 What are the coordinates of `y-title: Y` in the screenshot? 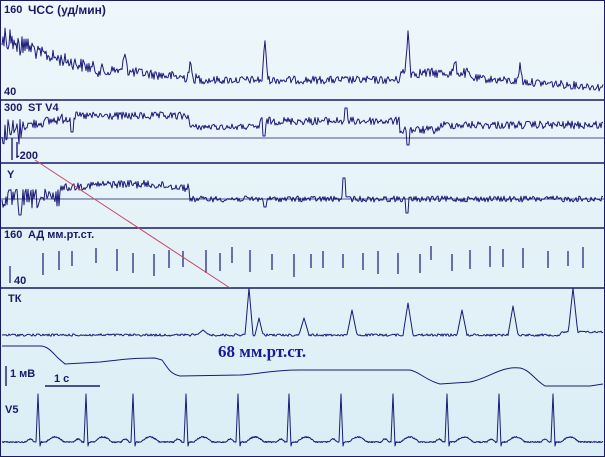 It's located at (11, 175).